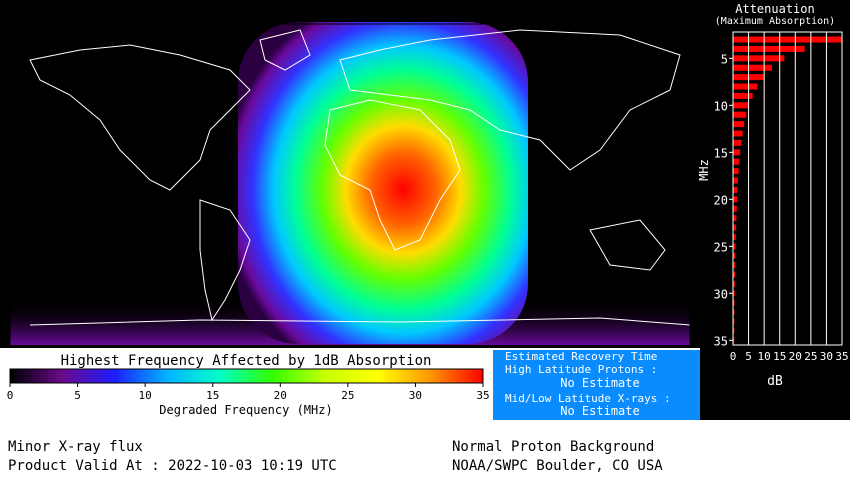 The image size is (850, 479). Describe the element at coordinates (795, 356) in the screenshot. I see `x-tick-label: 20` at that location.